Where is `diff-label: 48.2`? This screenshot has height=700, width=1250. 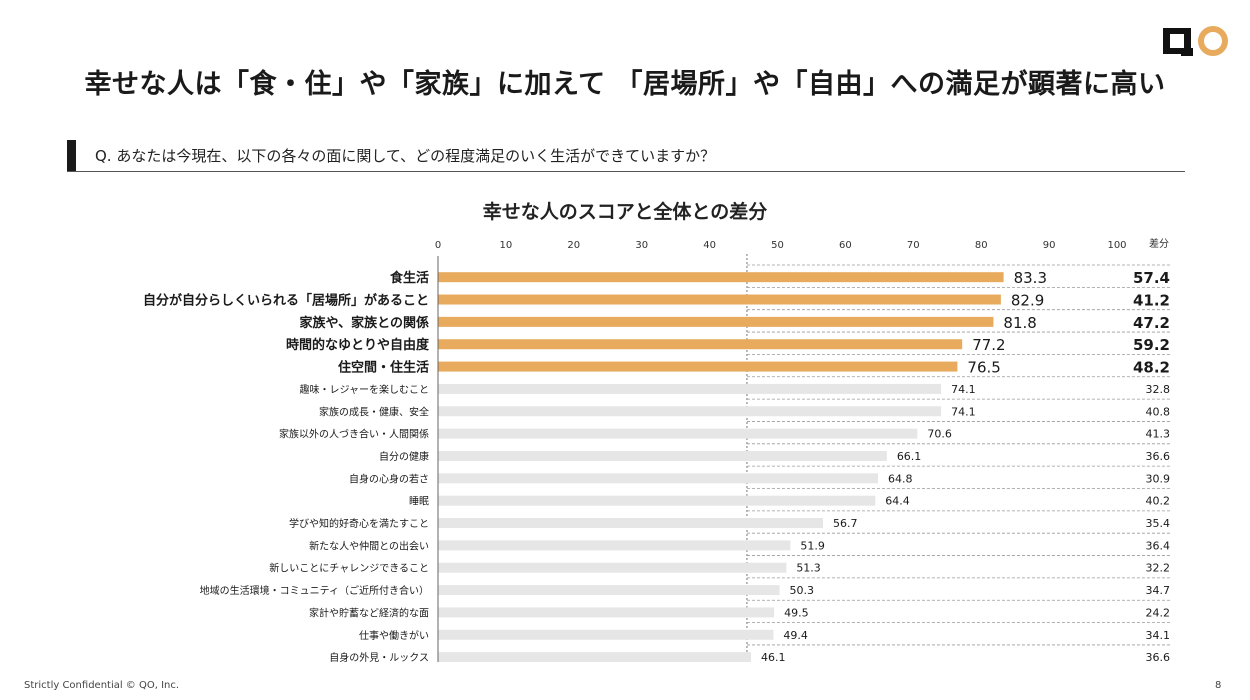 diff-label: 48.2 is located at coordinates (1151, 368).